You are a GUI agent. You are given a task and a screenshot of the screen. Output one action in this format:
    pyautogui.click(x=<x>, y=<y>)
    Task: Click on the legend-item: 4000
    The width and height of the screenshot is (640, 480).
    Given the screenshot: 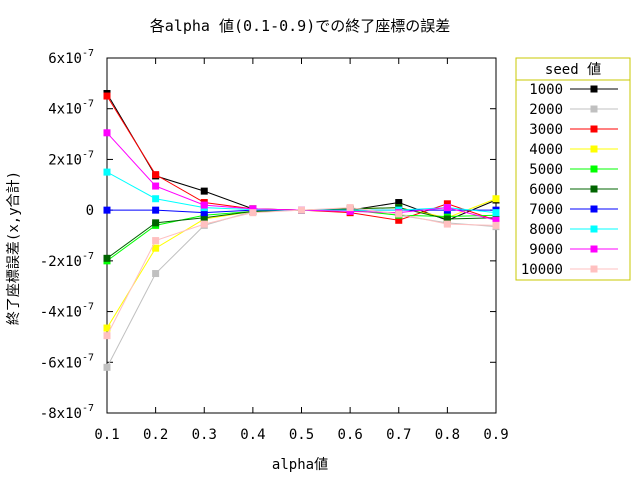 What is the action you would take?
    pyautogui.click(x=573, y=150)
    